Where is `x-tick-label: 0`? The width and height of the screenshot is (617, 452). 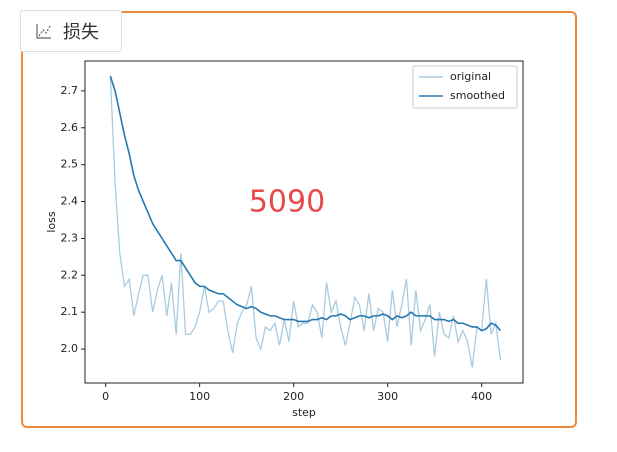
x-tick-label: 0 is located at coordinates (105, 396).